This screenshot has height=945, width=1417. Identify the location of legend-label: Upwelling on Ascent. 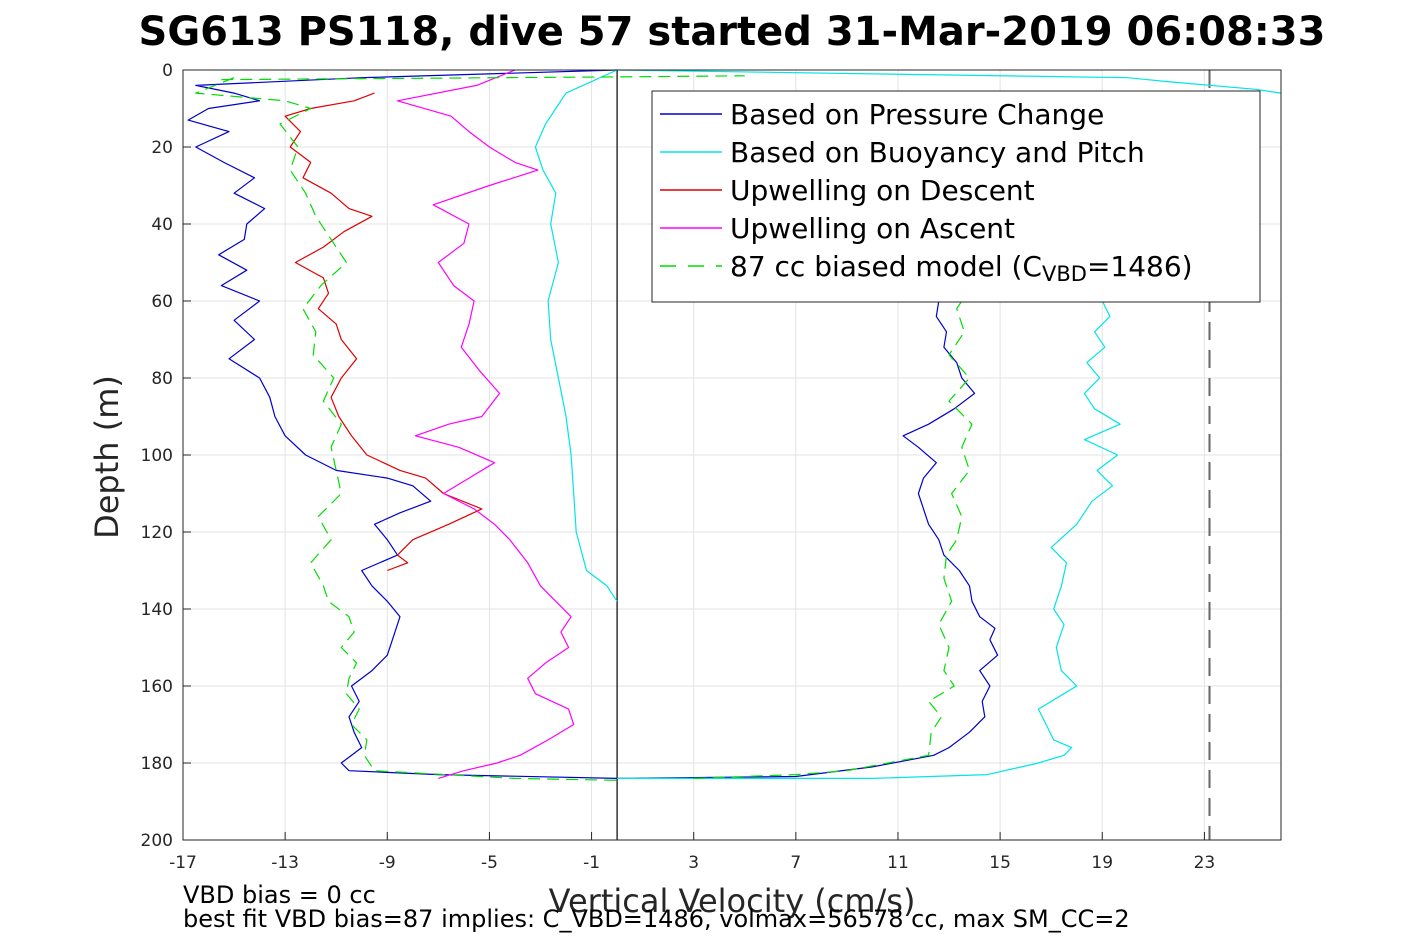
(872, 228).